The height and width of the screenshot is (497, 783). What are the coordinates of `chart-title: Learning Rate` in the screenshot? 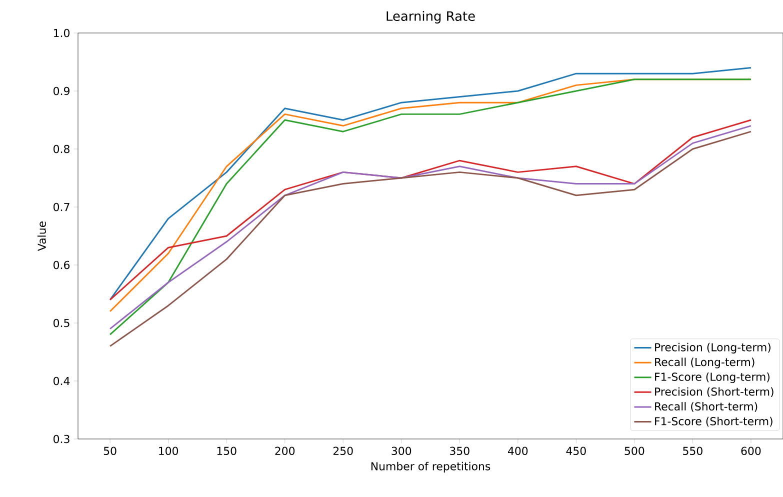 It's located at (430, 17).